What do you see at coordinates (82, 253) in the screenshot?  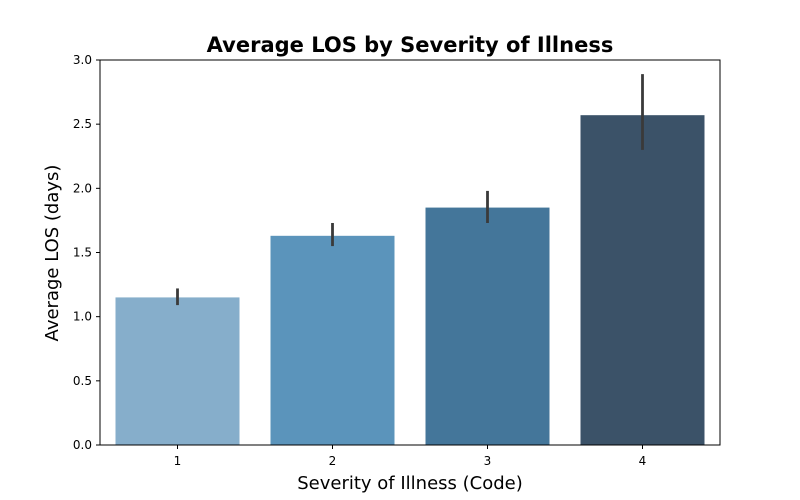 I see `y-tick-label: 1.5` at bounding box center [82, 253].